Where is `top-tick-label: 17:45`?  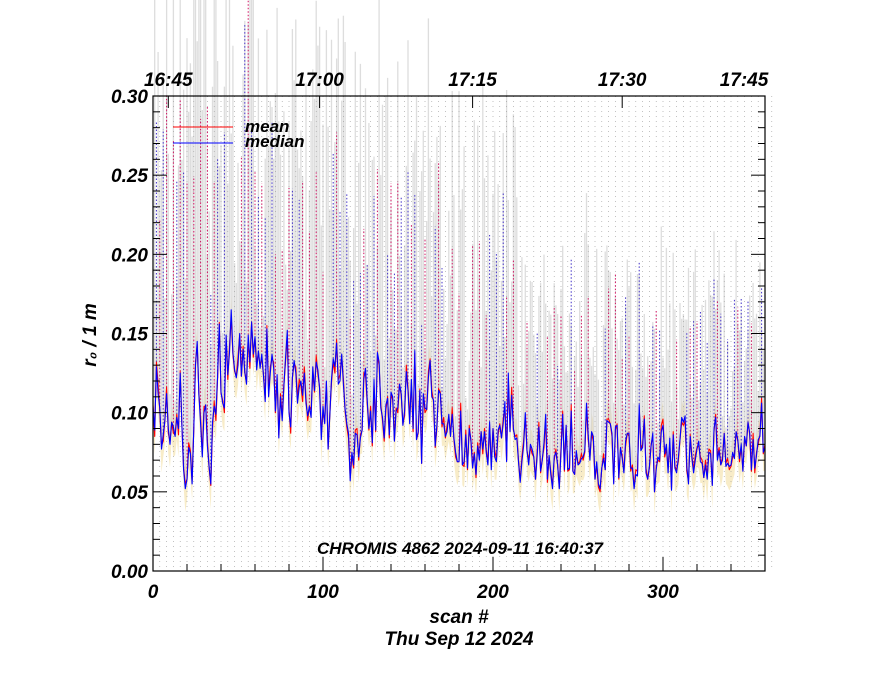 top-tick-label: 17:45 is located at coordinates (744, 80).